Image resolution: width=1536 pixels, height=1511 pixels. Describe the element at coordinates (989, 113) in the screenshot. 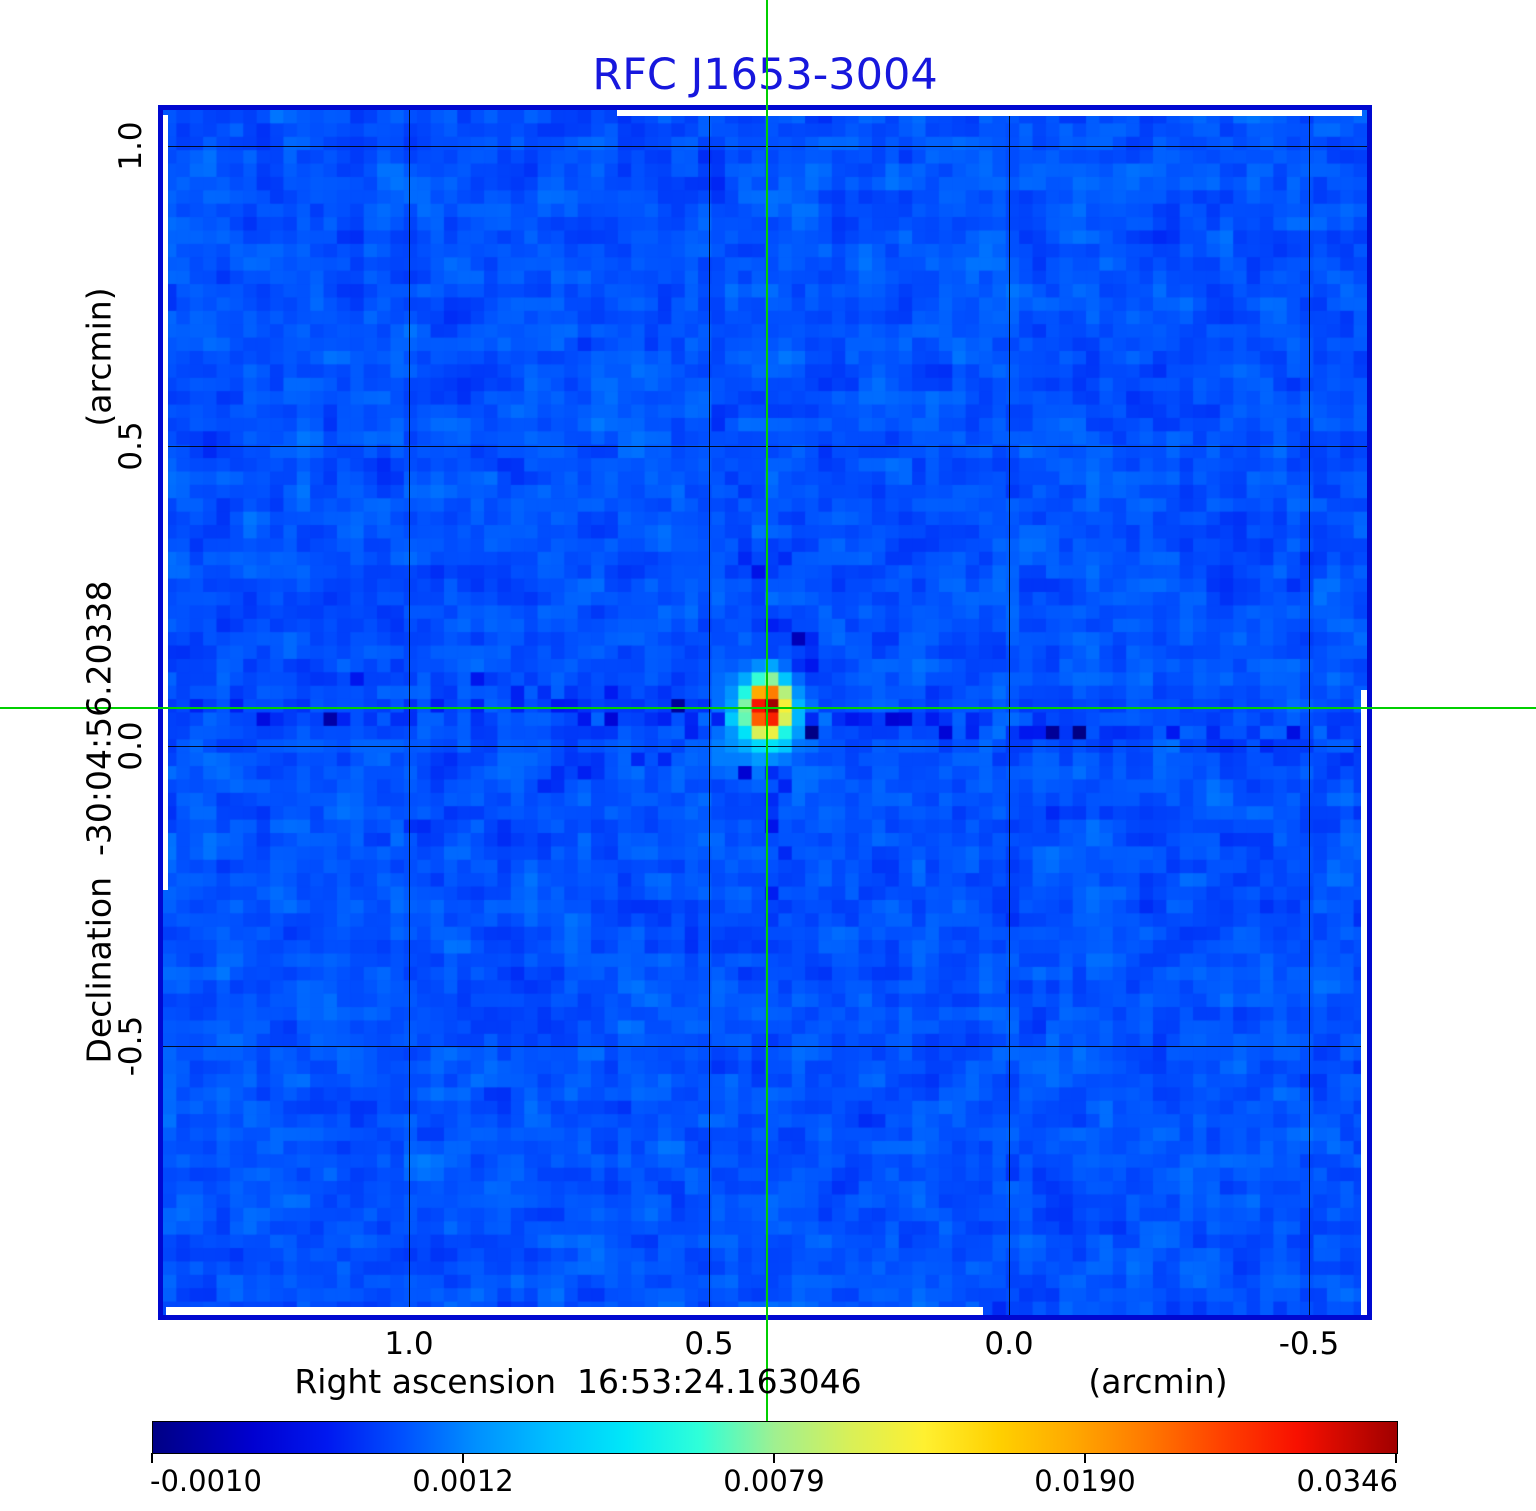

I see `map-edge-gap-top` at that location.